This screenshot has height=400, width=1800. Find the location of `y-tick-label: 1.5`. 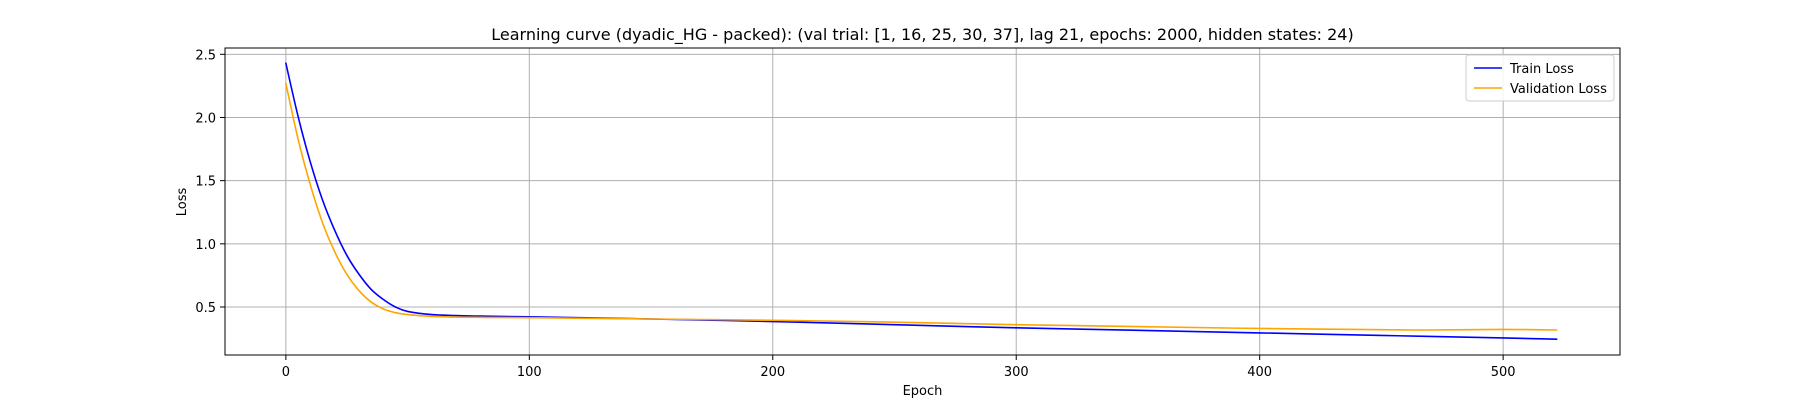

y-tick-label: 1.5 is located at coordinates (205, 182).